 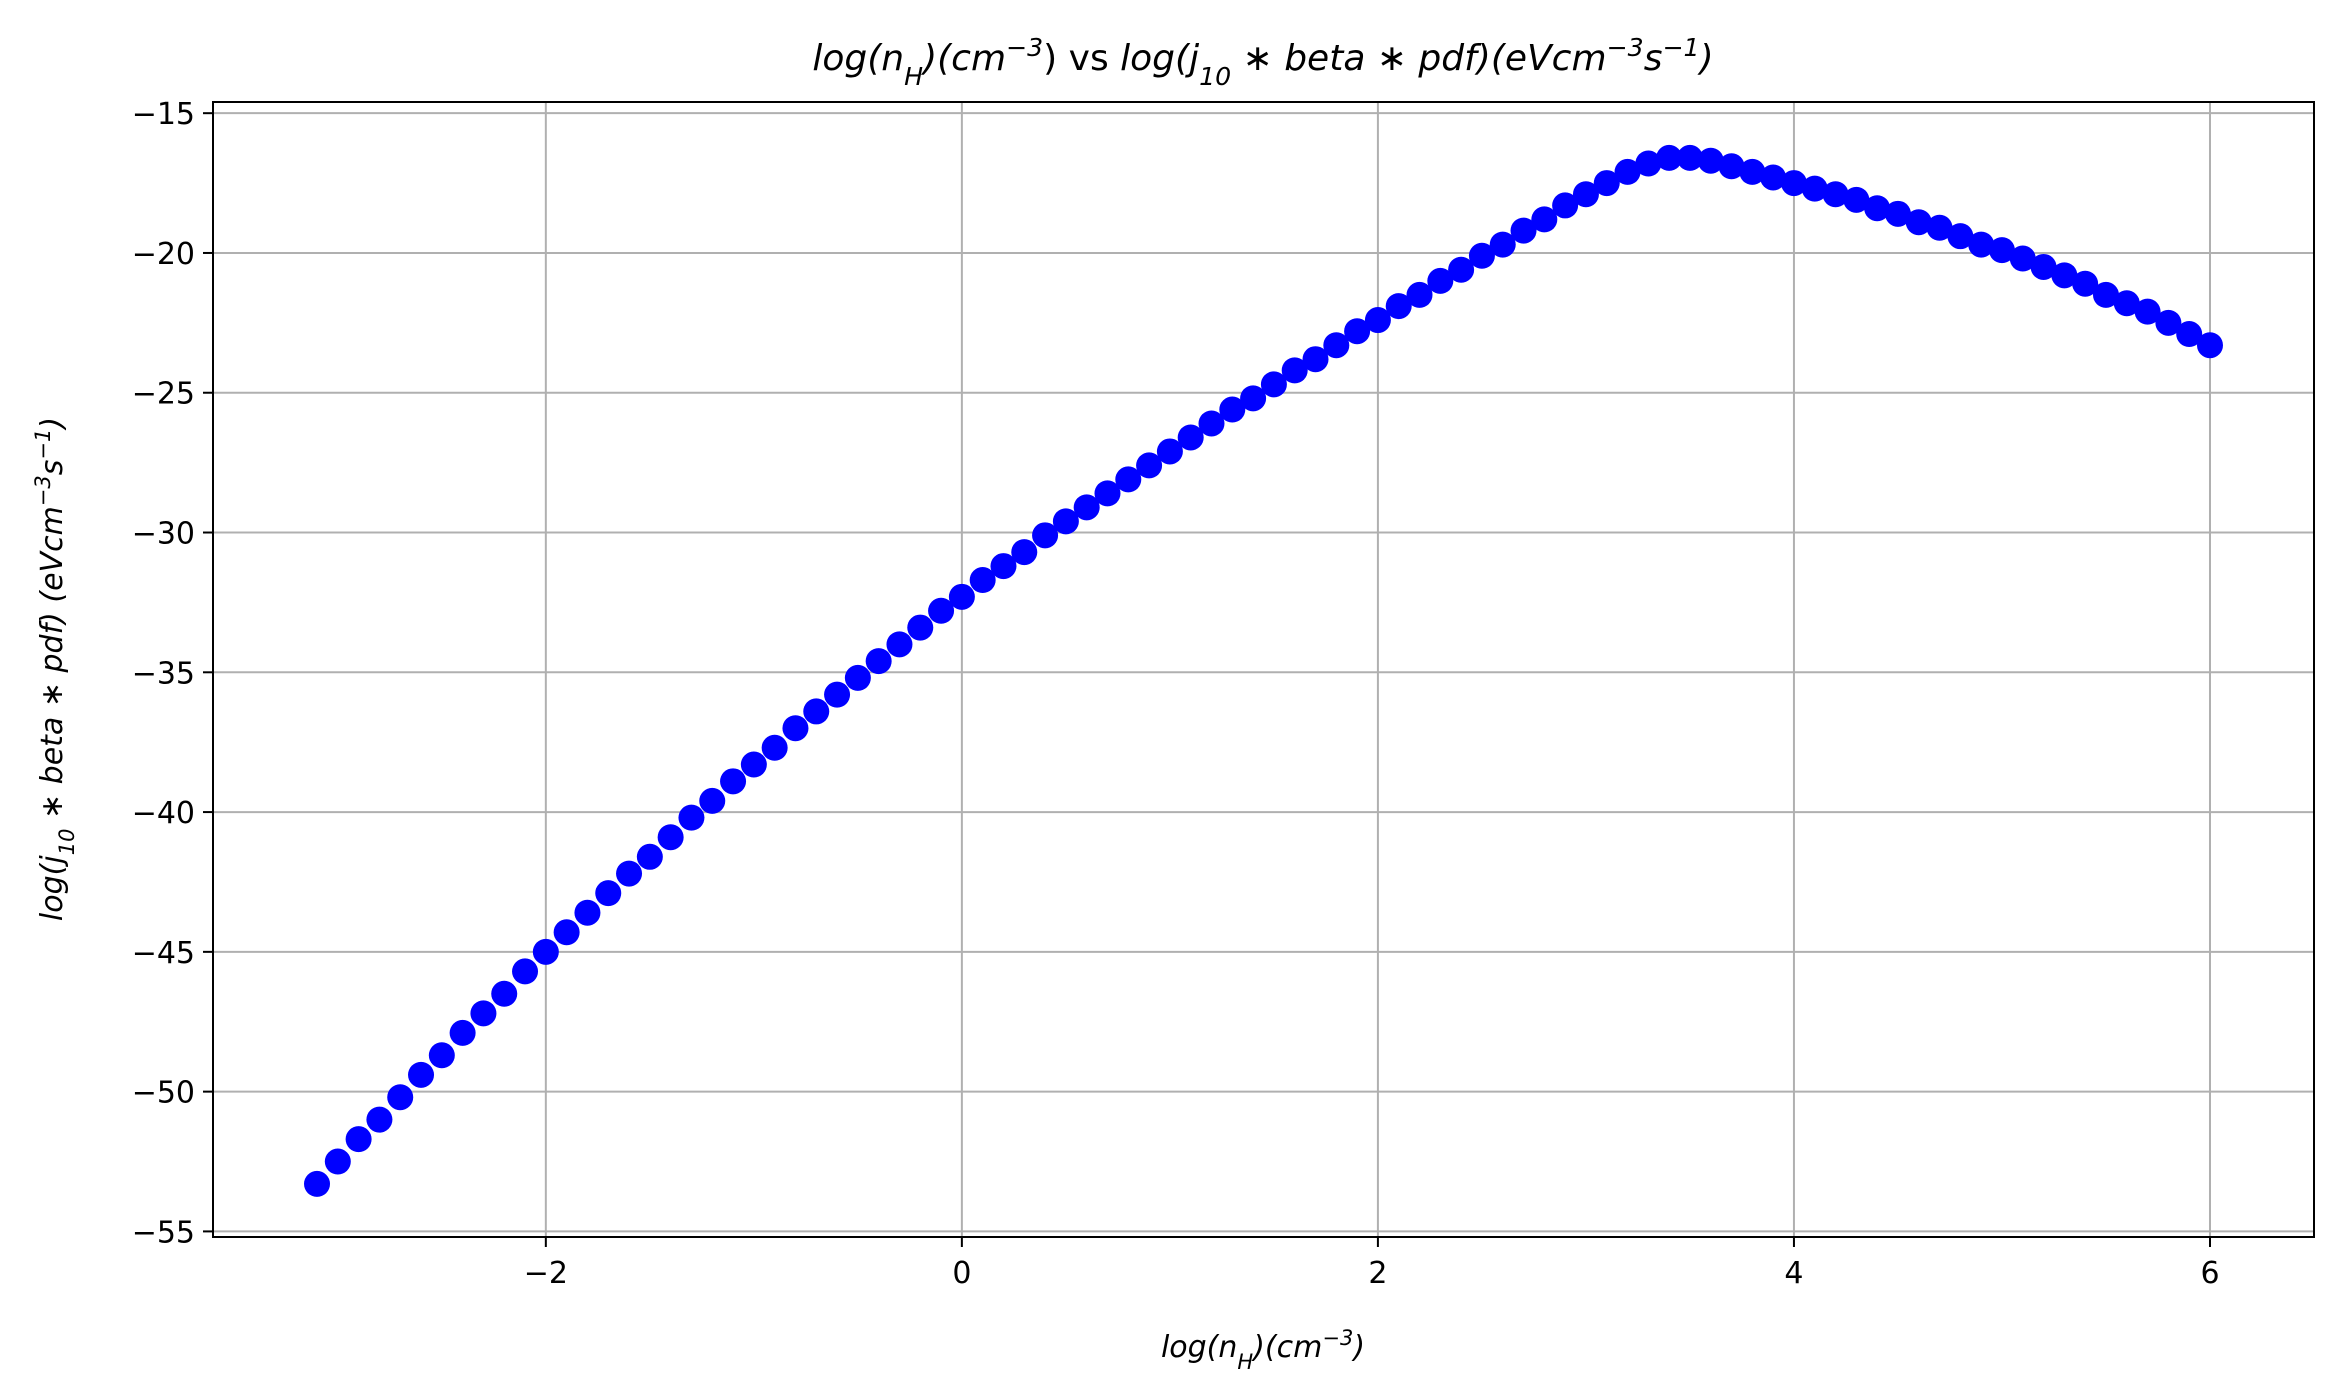 What do you see at coordinates (163, 1232) in the screenshot?
I see `y-tick-label: −55` at bounding box center [163, 1232].